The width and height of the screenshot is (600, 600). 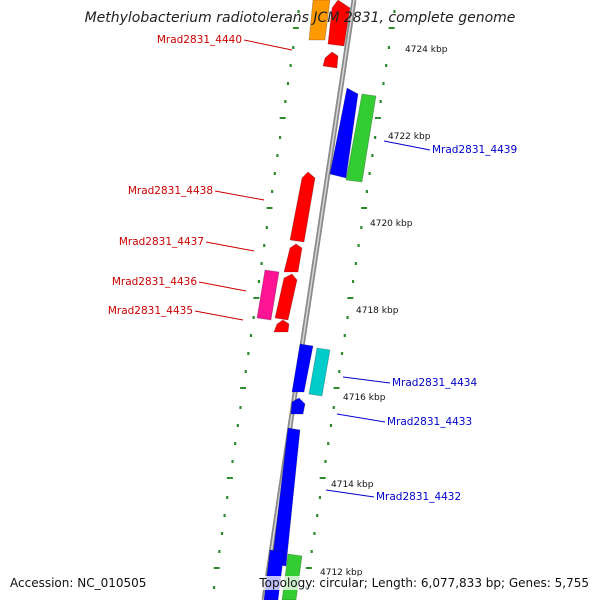 I want to click on gene-label: Mrad2831_4439, so click(x=474, y=150).